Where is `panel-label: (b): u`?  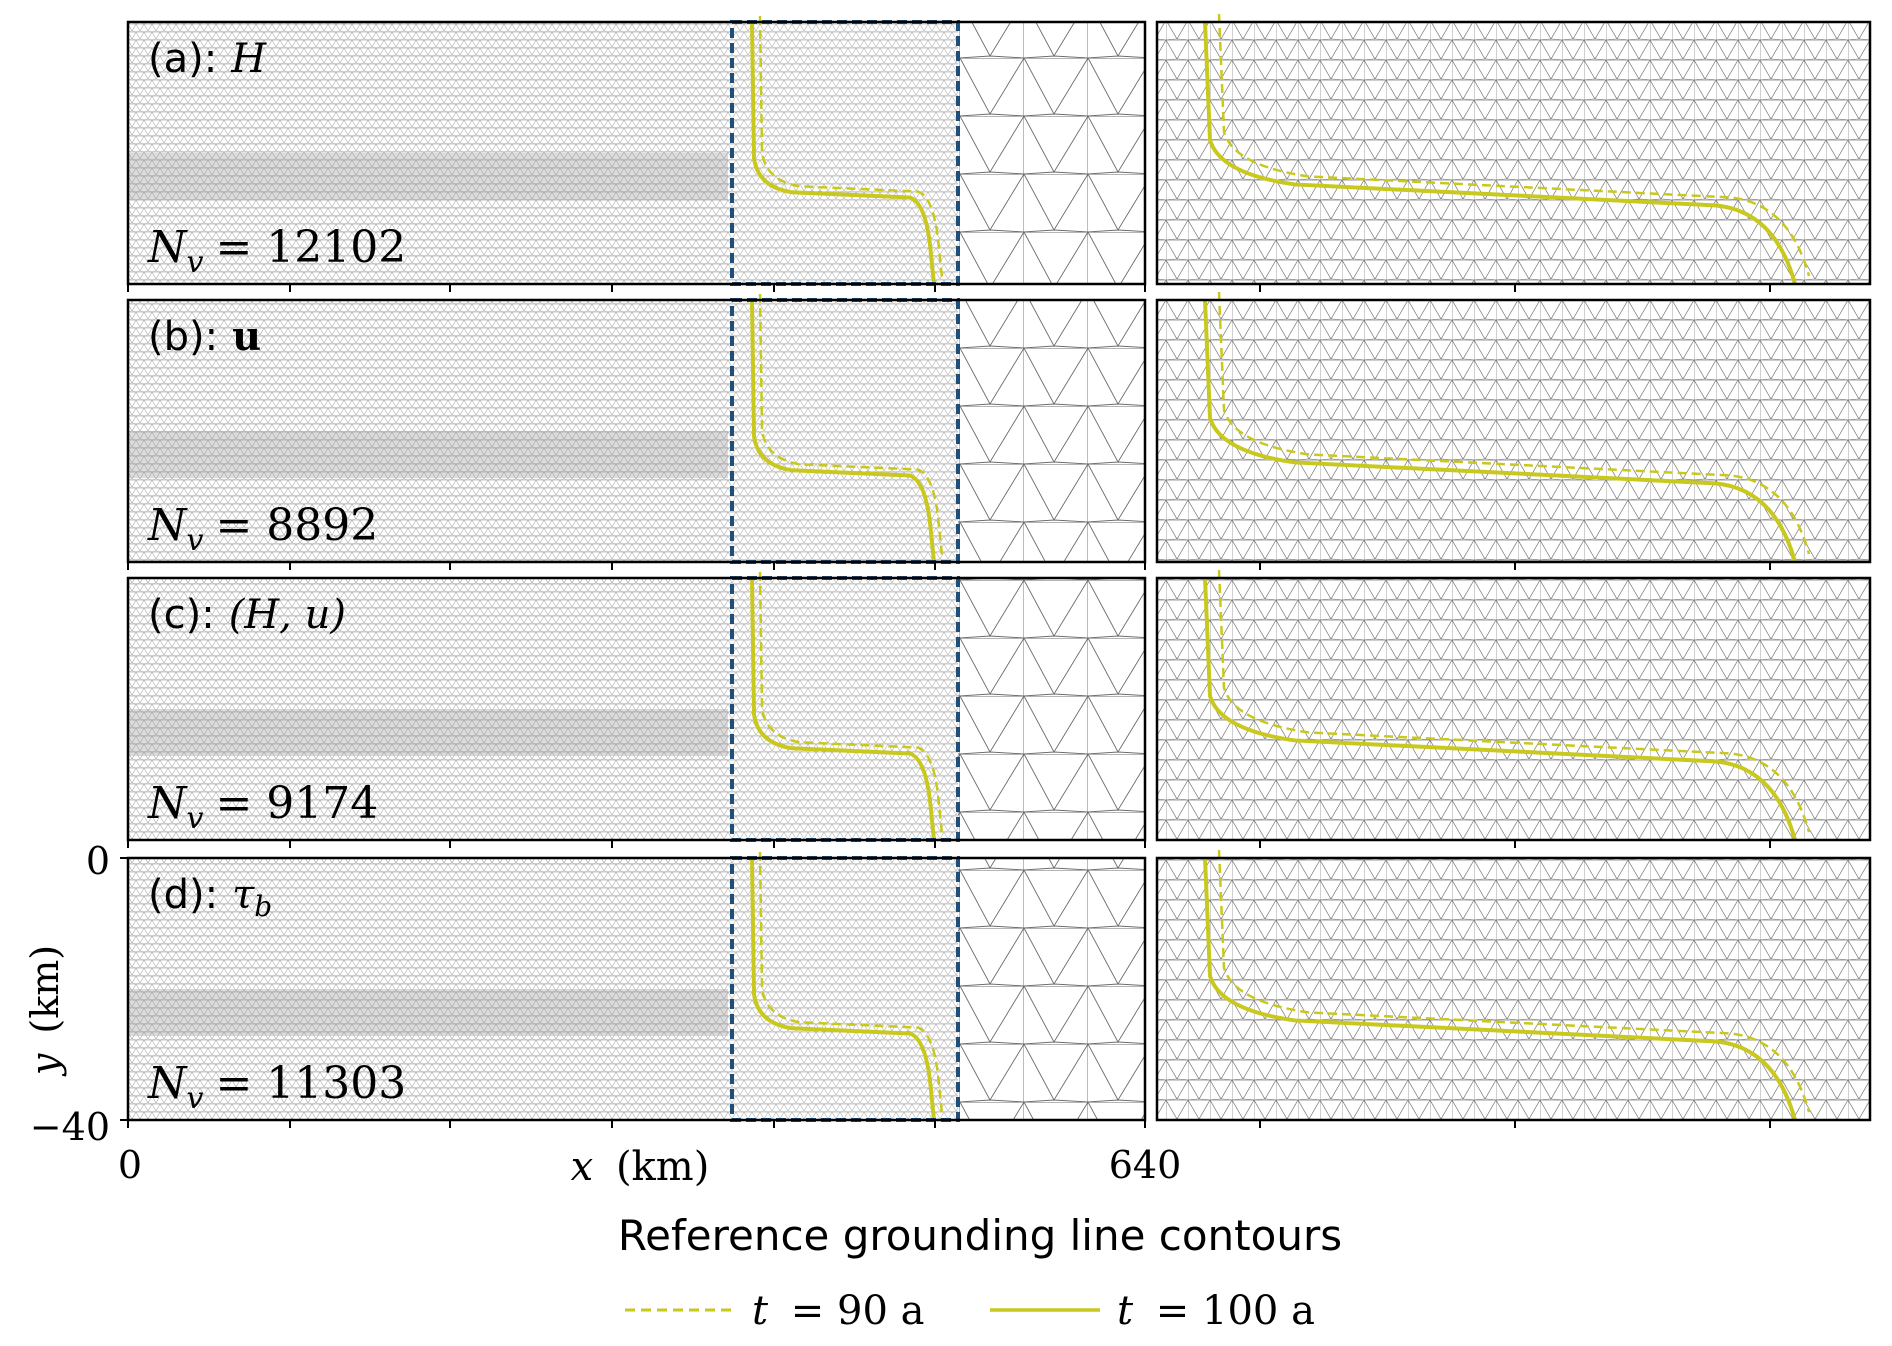 panel-label: (b): u is located at coordinates (204, 336).